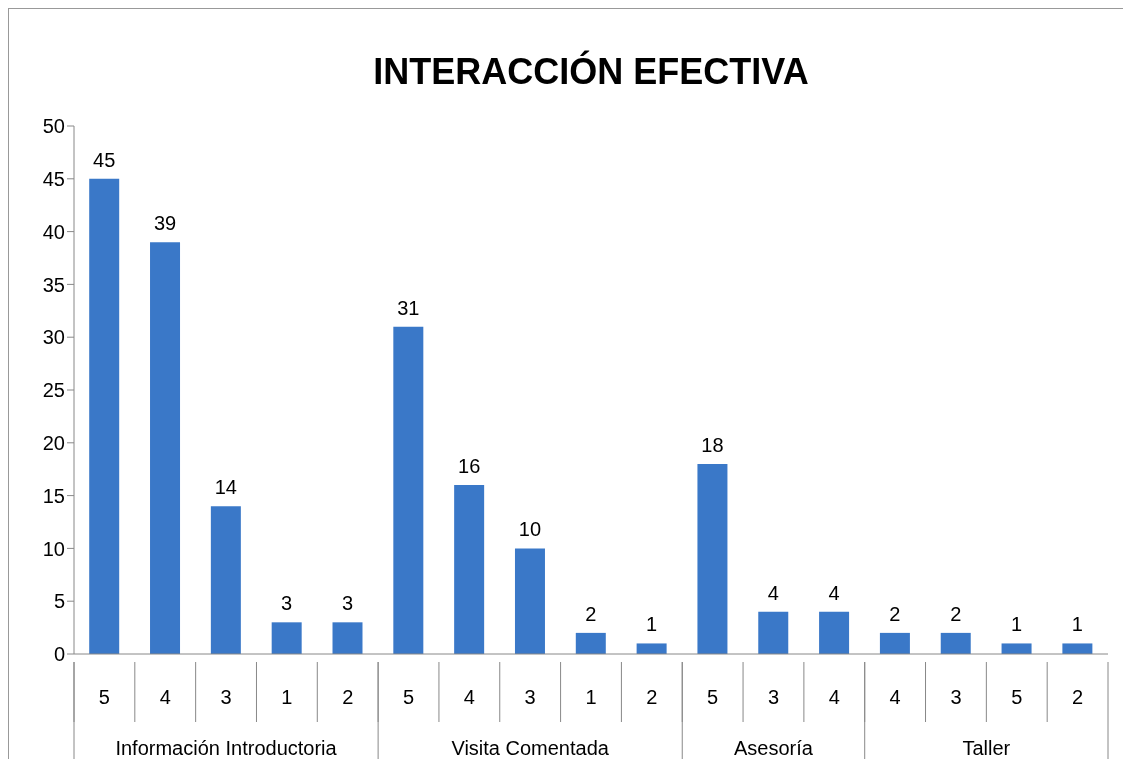  Describe the element at coordinates (53, 442) in the screenshot. I see `y-tick-label: 20` at that location.